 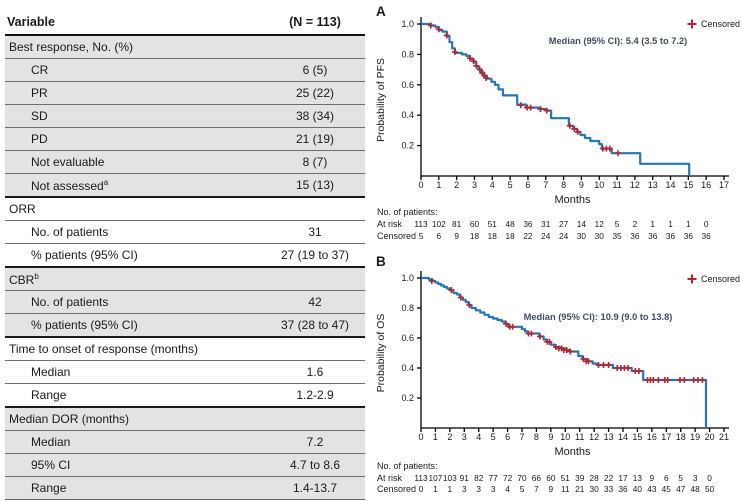 What do you see at coordinates (695, 437) in the screenshot?
I see `x-tick-label: 19` at bounding box center [695, 437].